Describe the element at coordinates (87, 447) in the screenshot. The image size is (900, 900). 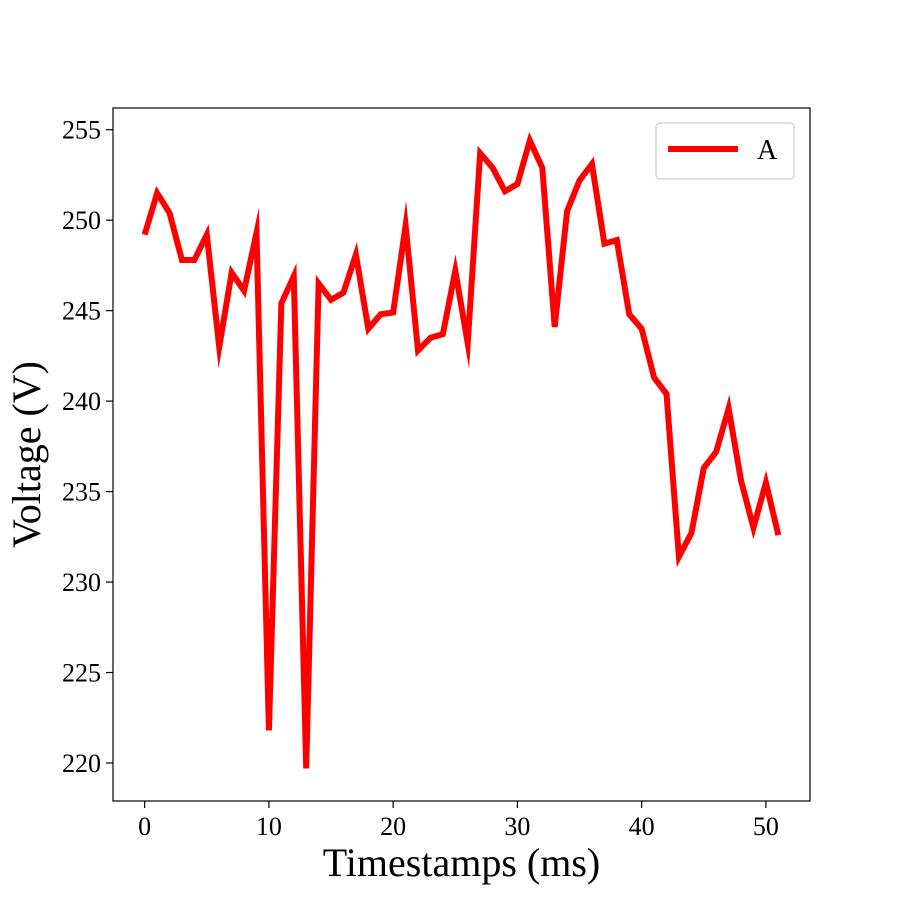
I see `y-axis-ticks: 220 225 230 235 240 245 250 255` at that location.